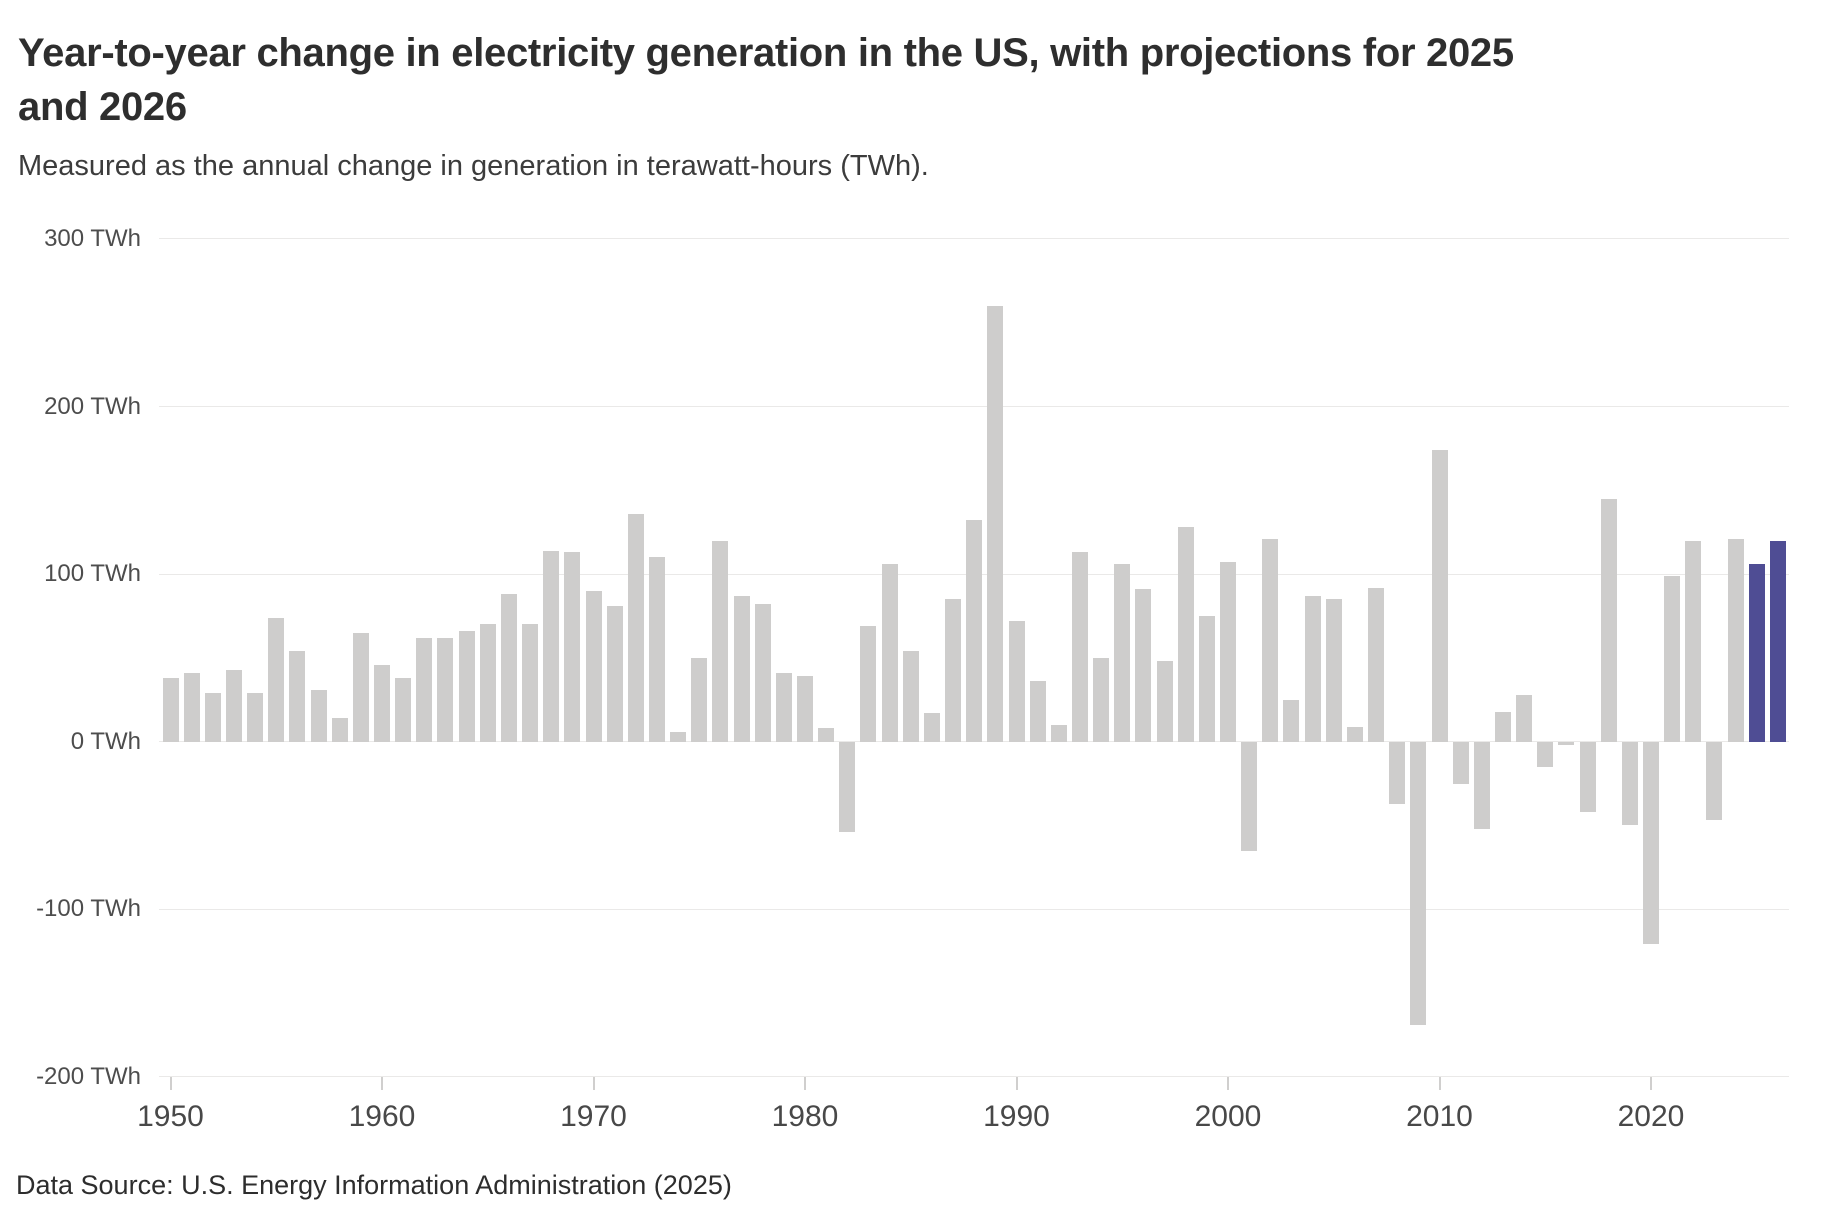 The image size is (1844, 1210). What do you see at coordinates (974, 1077) in the screenshot?
I see `gridline--200` at bounding box center [974, 1077].